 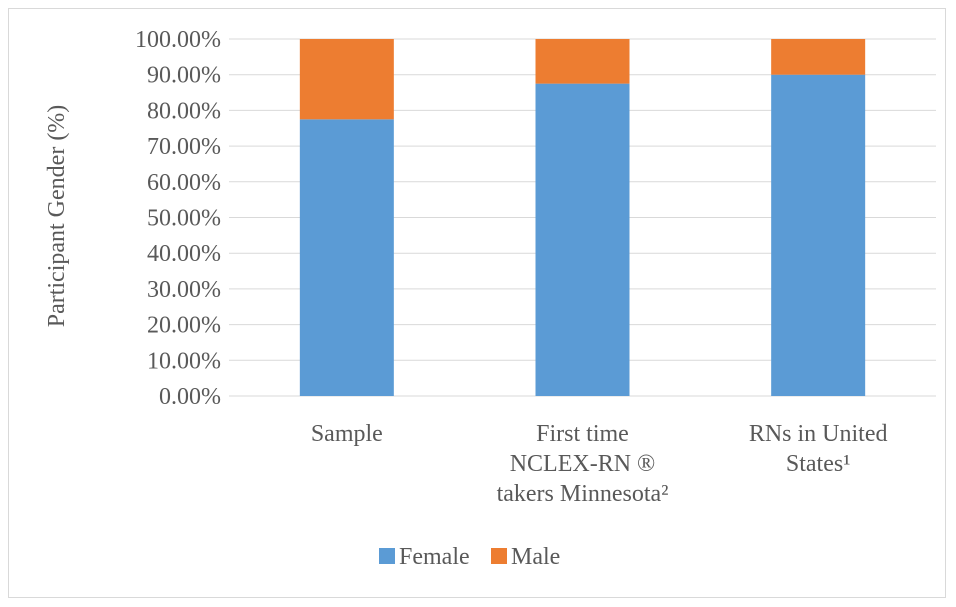 What do you see at coordinates (190, 397) in the screenshot?
I see `y-tick-label: 0.00%` at bounding box center [190, 397].